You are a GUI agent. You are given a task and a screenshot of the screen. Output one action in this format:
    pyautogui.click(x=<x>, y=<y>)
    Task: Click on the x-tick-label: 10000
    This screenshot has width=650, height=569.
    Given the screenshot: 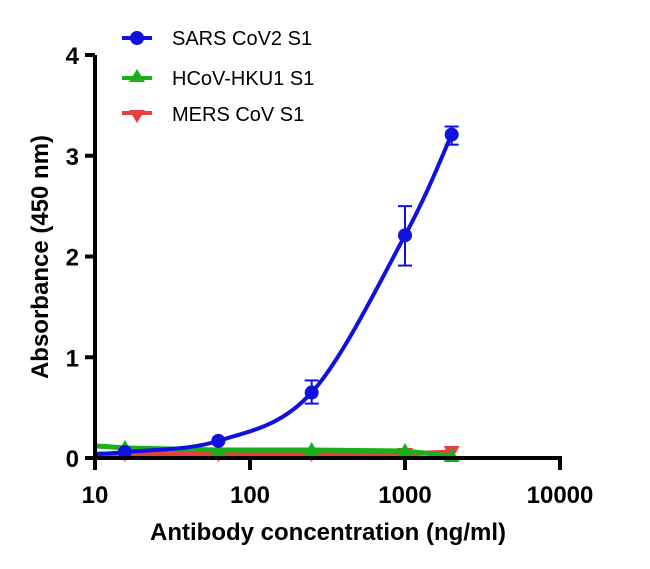 What is the action you would take?
    pyautogui.click(x=560, y=495)
    